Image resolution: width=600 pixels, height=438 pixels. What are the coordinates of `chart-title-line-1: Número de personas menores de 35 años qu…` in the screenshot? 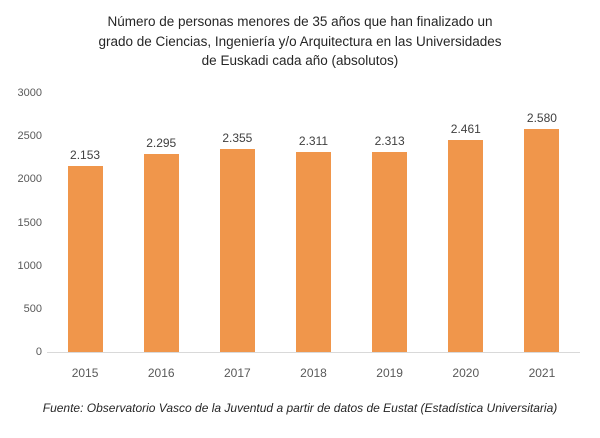 It's located at (300, 21).